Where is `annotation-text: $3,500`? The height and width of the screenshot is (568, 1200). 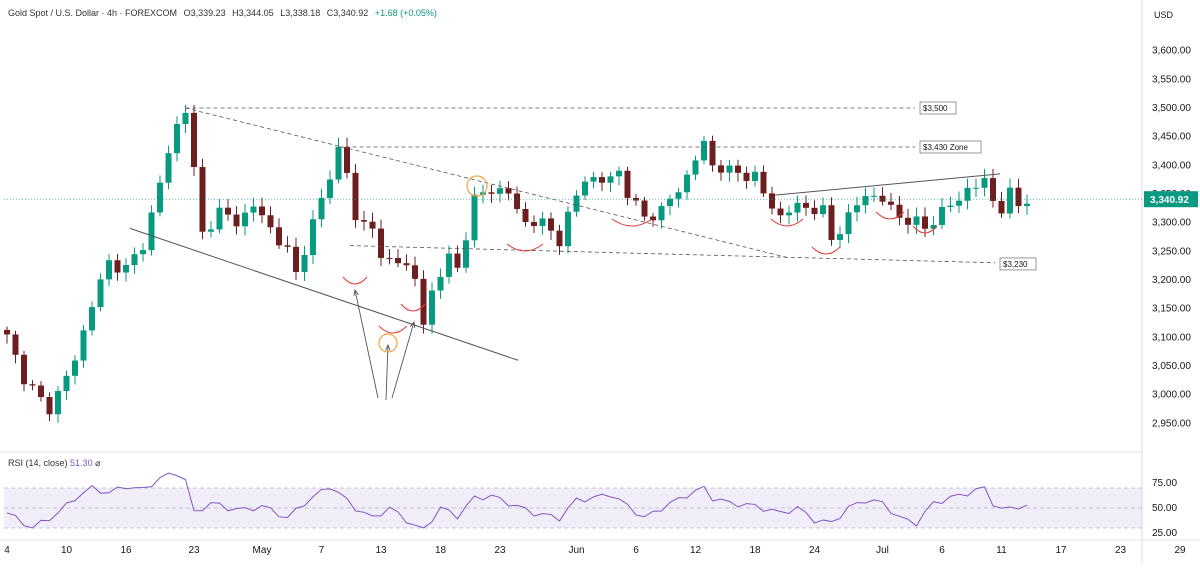
annotation-text: $3,500 is located at coordinates (935, 108).